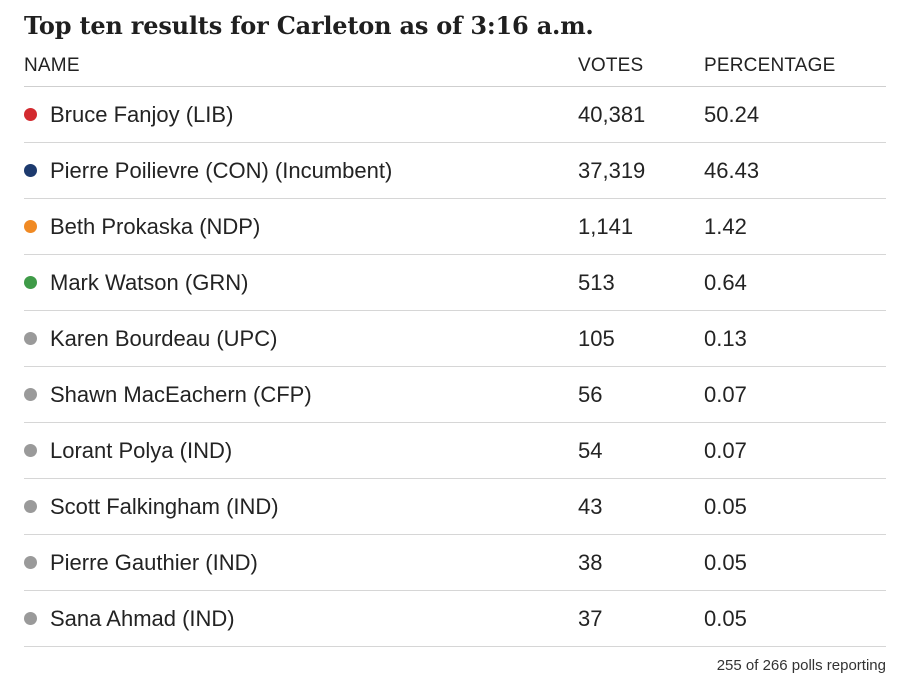  I want to click on candidate-name: Pierre Gauthier (IND), so click(154, 562).